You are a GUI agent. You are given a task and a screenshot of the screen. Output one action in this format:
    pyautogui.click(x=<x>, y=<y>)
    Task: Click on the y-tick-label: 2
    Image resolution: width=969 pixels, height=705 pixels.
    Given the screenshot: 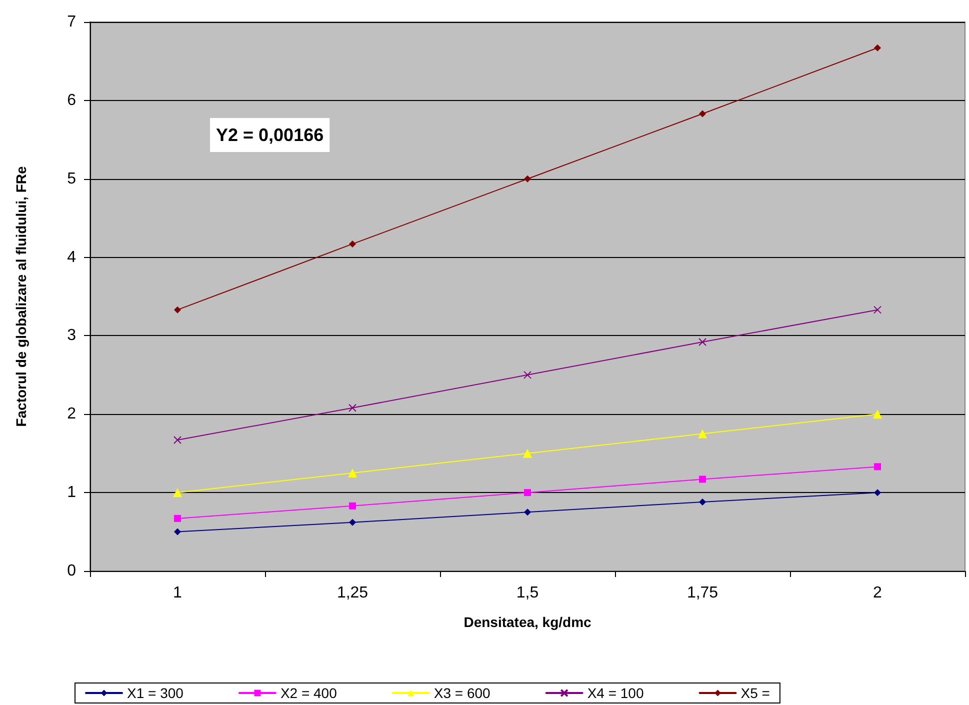 What is the action you would take?
    pyautogui.click(x=71, y=414)
    